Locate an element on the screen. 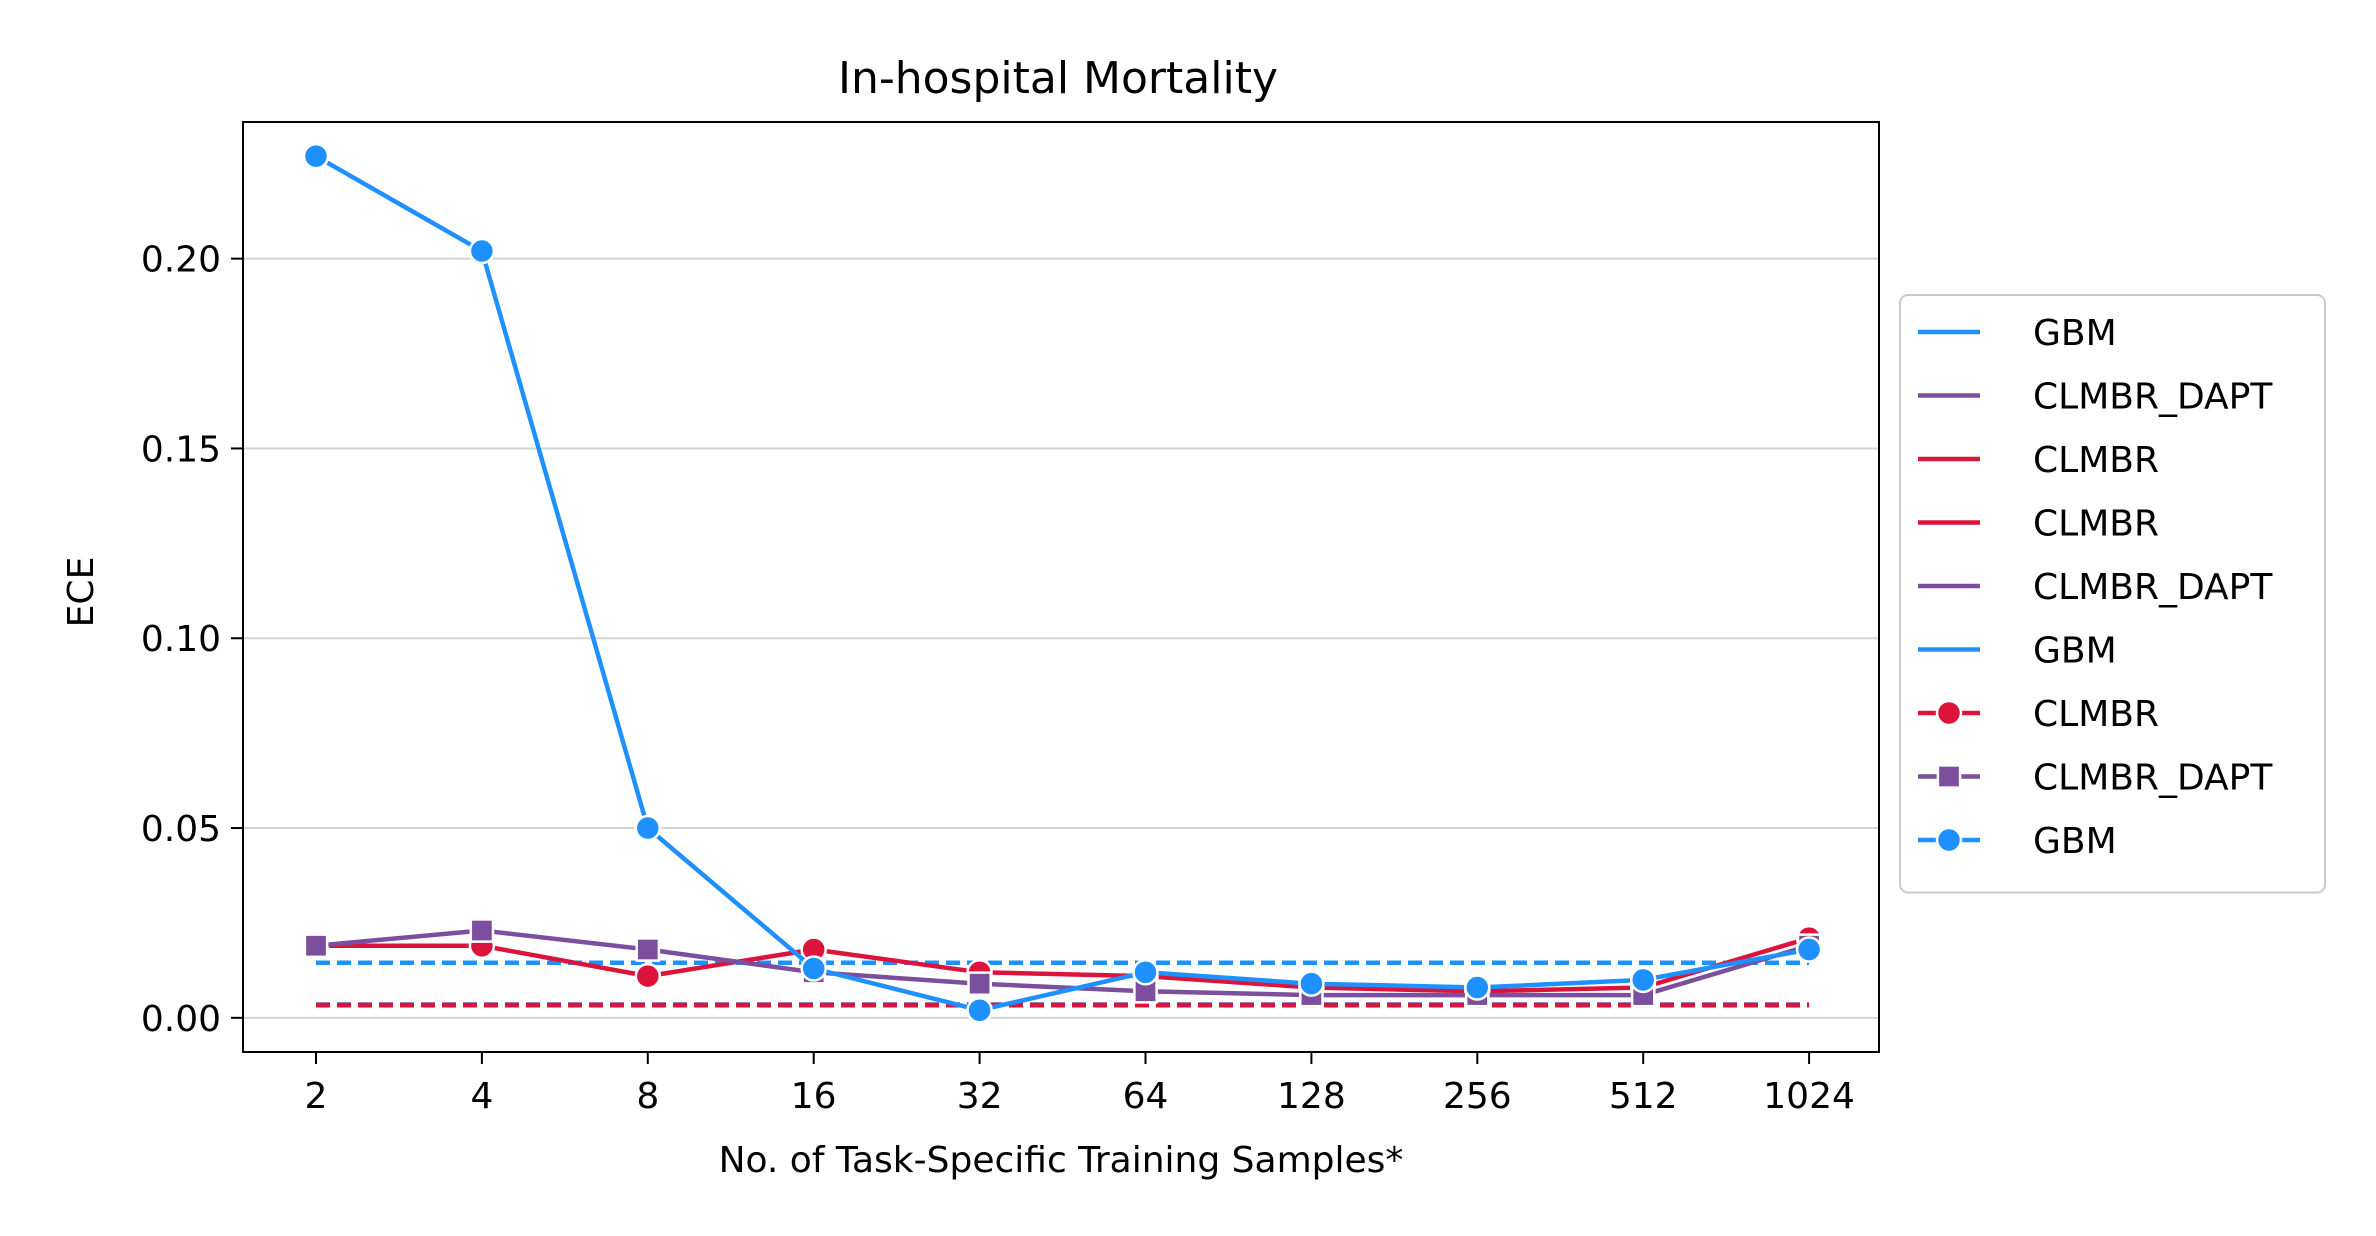  y-tick-label: 0.00 is located at coordinates (181, 1019).